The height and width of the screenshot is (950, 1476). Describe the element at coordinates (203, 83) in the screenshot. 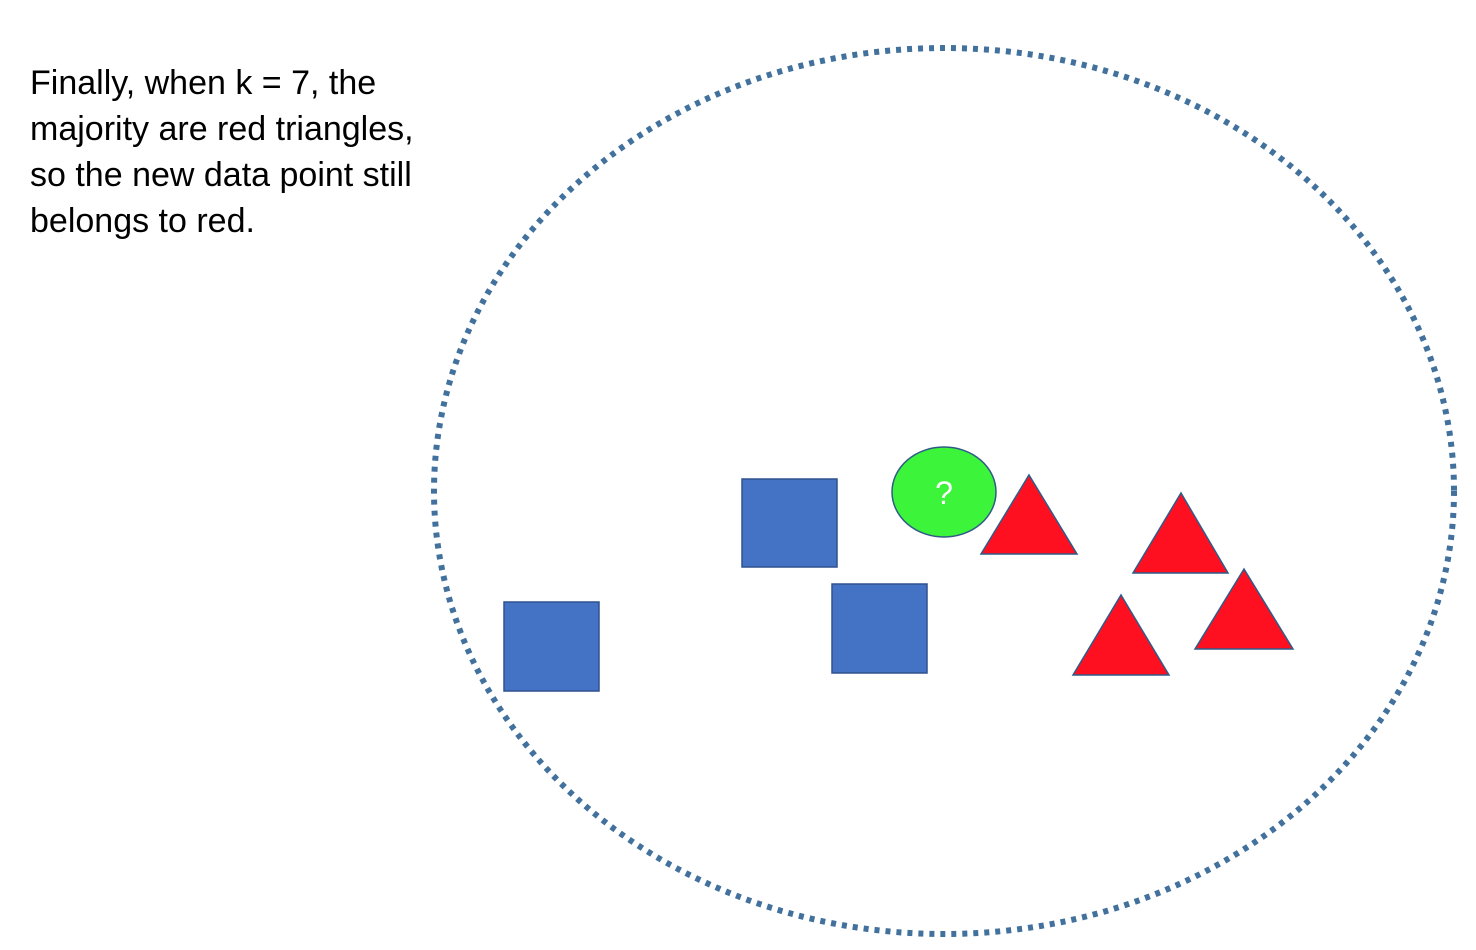

I see `caption-line: Finally, when k = 7, the` at that location.